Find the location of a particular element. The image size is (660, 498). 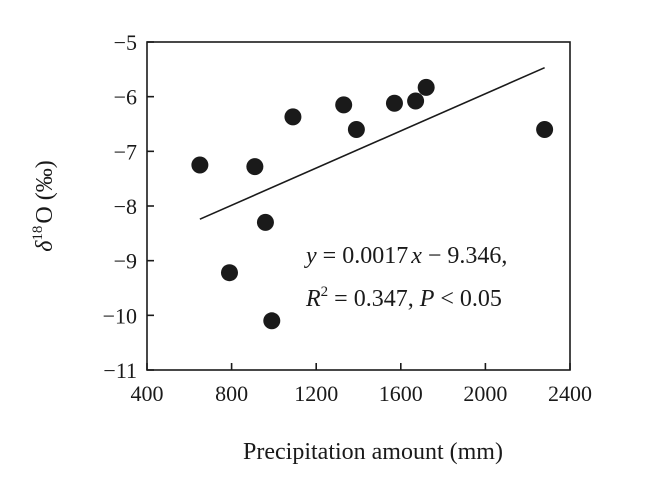

y-tick-label: −9 is located at coordinates (125, 261).